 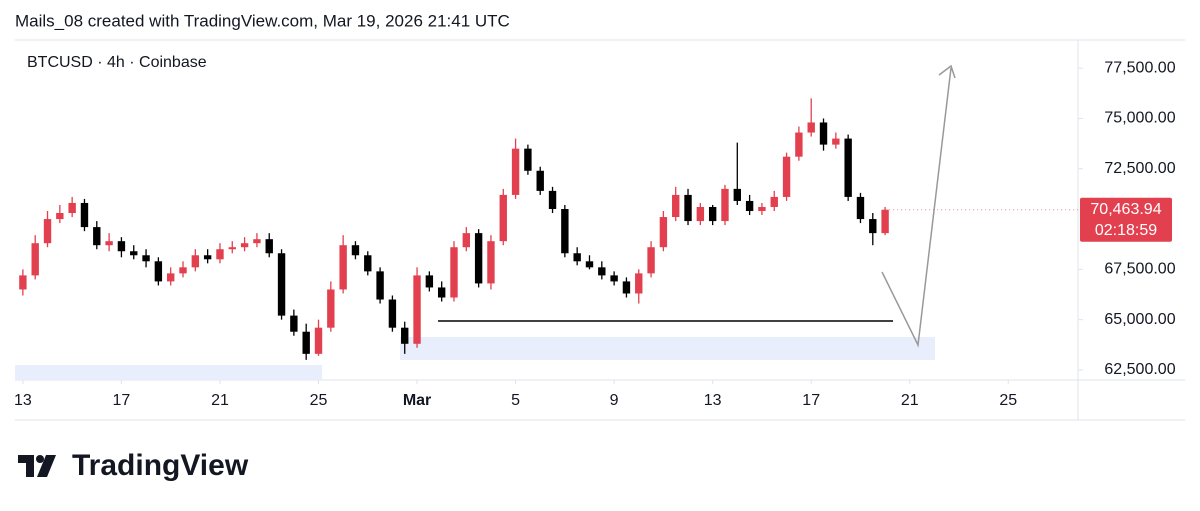 What do you see at coordinates (37, 466) in the screenshot?
I see `logo-icon` at bounding box center [37, 466].